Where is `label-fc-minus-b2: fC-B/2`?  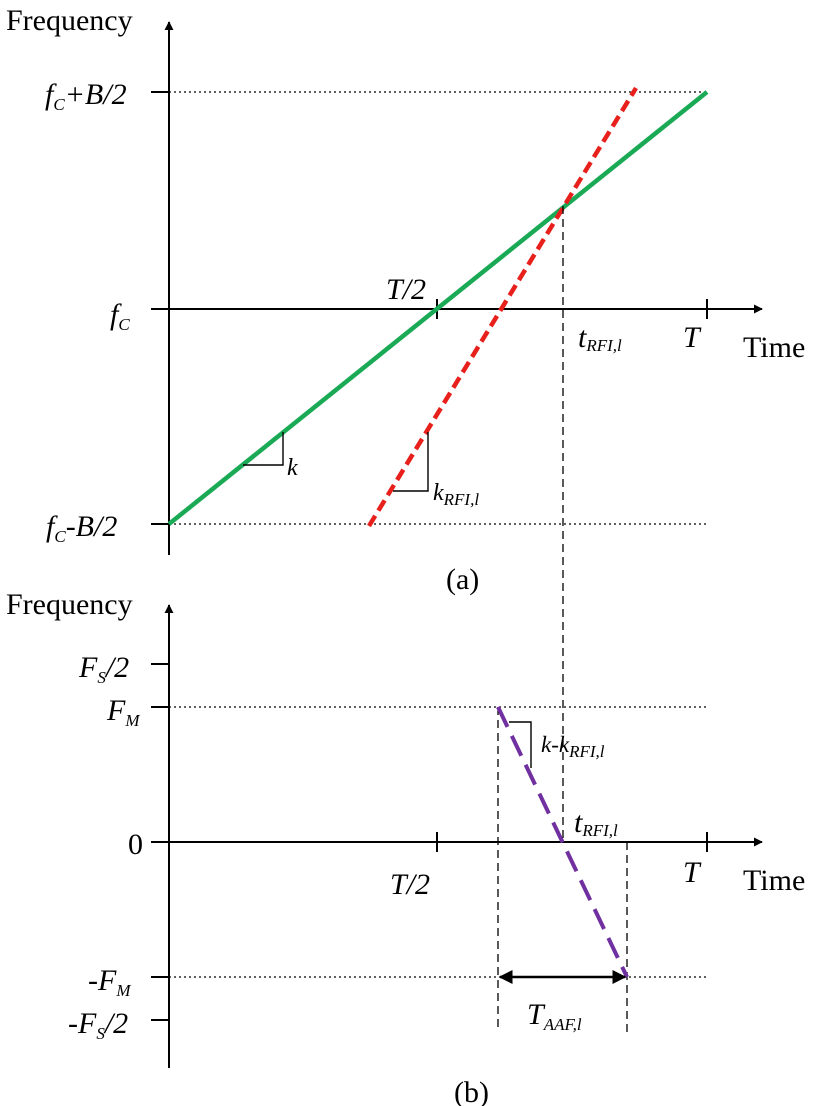
label-fc-minus-b2: fC-B/2 is located at coordinates (81, 528).